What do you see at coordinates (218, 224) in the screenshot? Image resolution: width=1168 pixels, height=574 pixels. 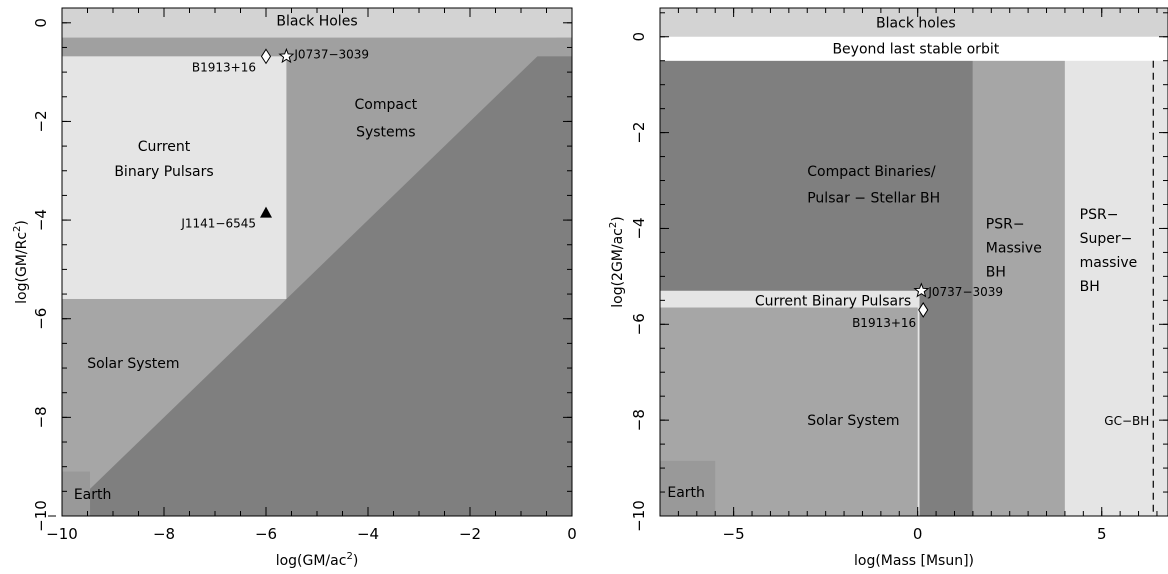 I see `data-point-label: J1141−6545` at bounding box center [218, 224].